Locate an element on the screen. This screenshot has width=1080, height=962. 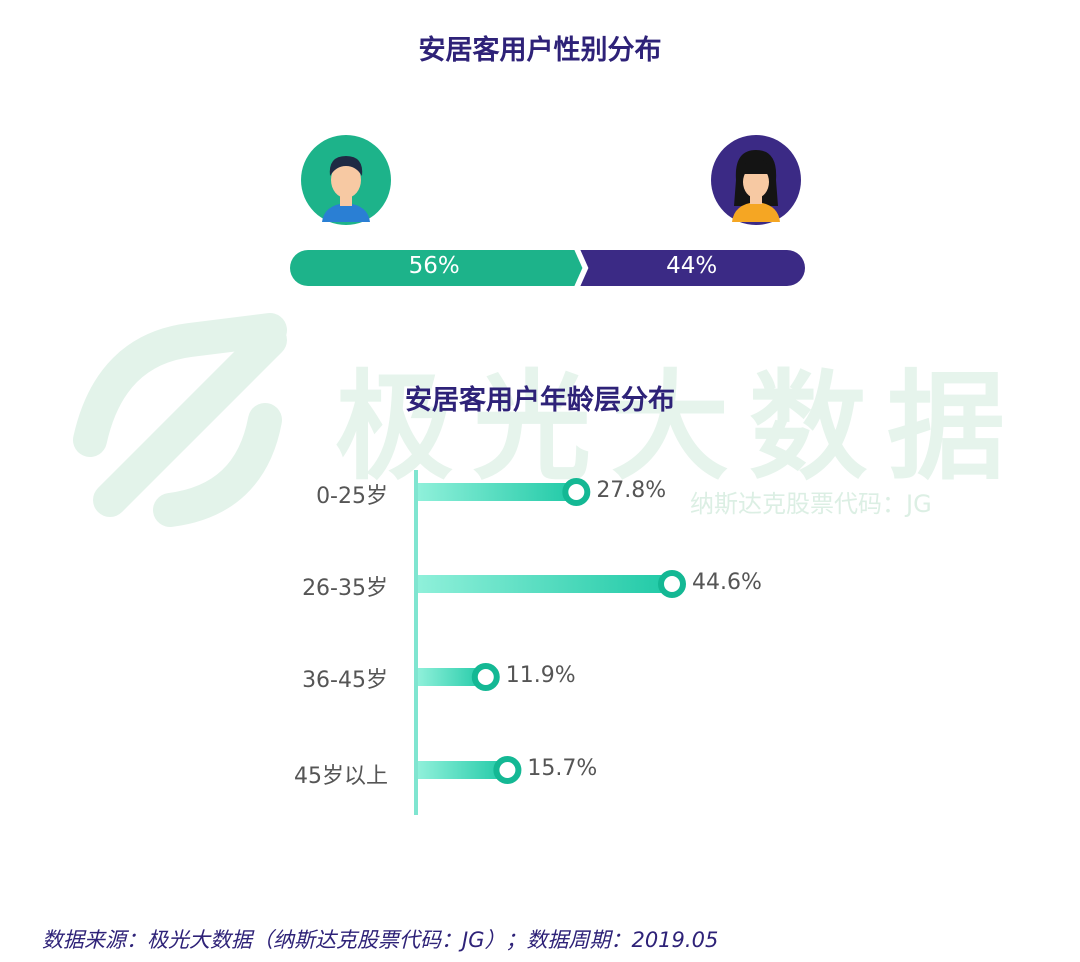
age-category-label: 0-25岁 is located at coordinates (352, 496).